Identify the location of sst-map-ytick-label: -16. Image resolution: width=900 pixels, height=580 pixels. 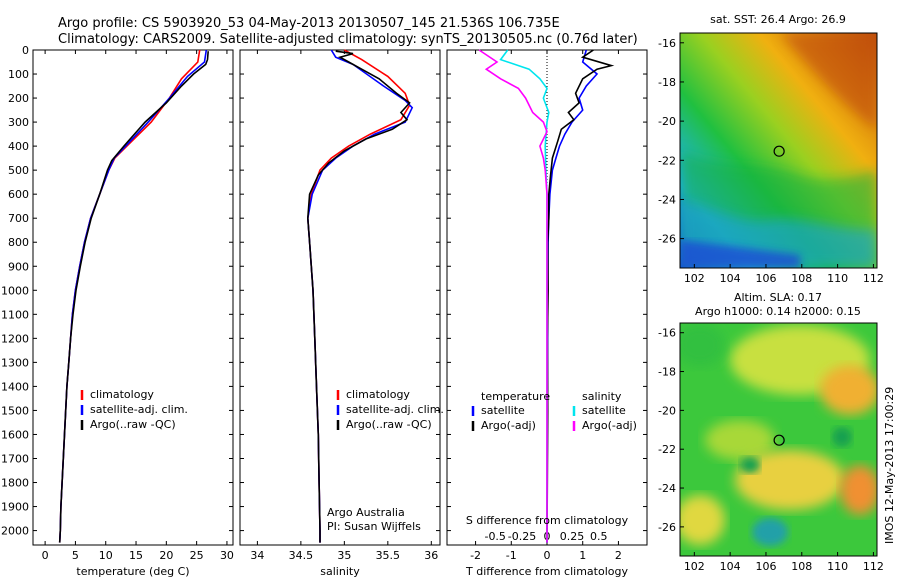
(667, 43).